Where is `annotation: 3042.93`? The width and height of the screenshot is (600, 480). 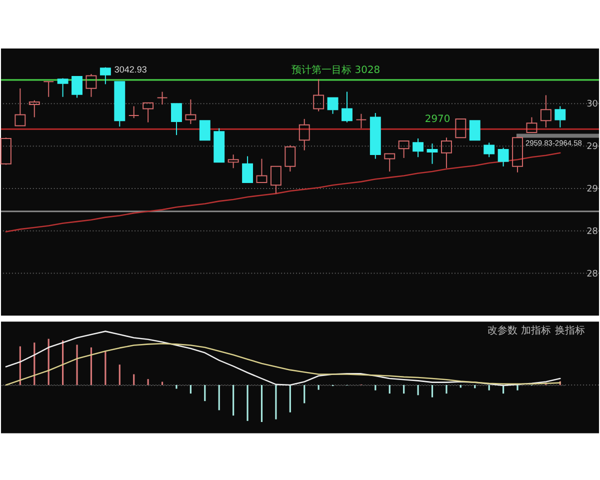 annotation: 3042.93 is located at coordinates (130, 69).